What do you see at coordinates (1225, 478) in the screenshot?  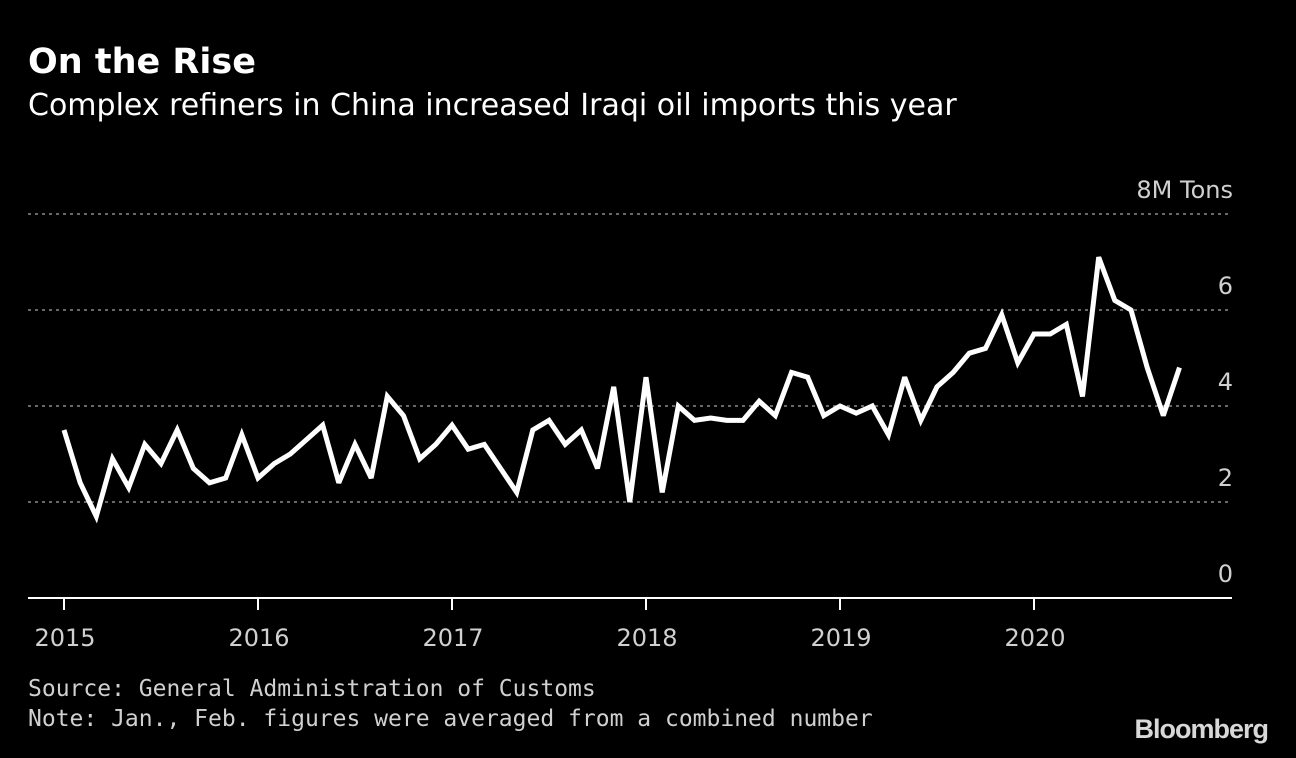 I see `y-tick-label: 2` at bounding box center [1225, 478].